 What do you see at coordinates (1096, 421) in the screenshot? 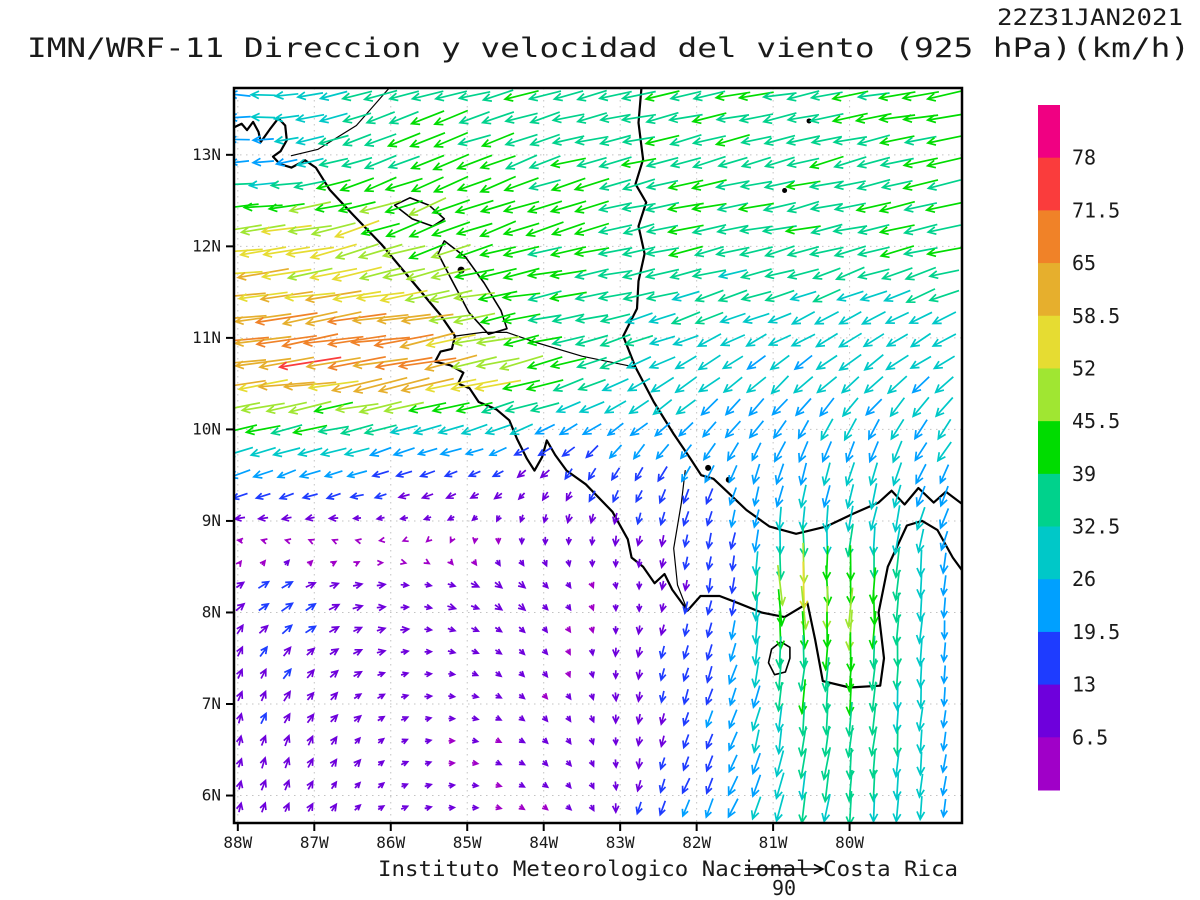
I see `colorbar-label: 45.5` at bounding box center [1096, 421].